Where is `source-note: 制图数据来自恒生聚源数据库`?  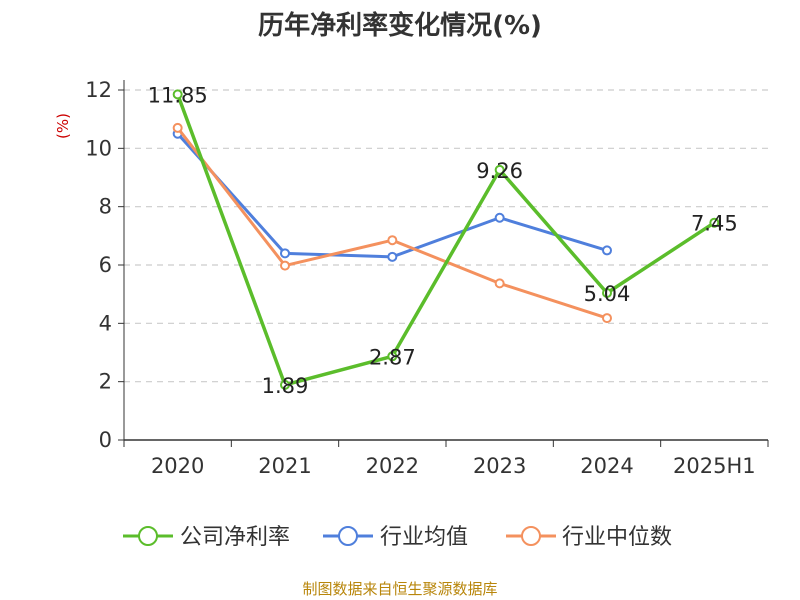 source-note: 制图数据来自恒生聚源数据库 is located at coordinates (399, 589).